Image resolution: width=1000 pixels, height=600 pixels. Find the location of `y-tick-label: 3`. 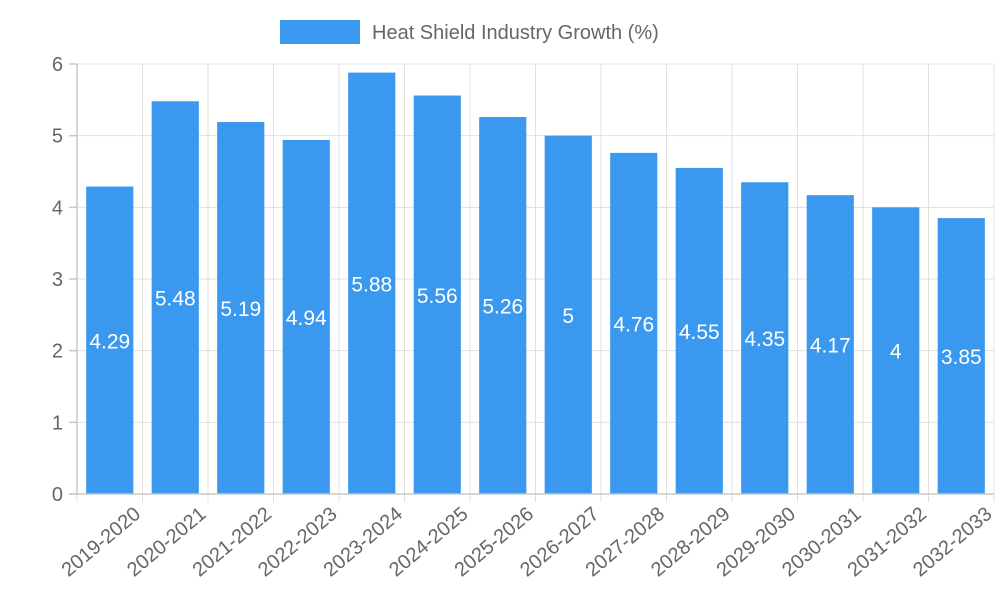

y-tick-label: 3 is located at coordinates (57, 280).